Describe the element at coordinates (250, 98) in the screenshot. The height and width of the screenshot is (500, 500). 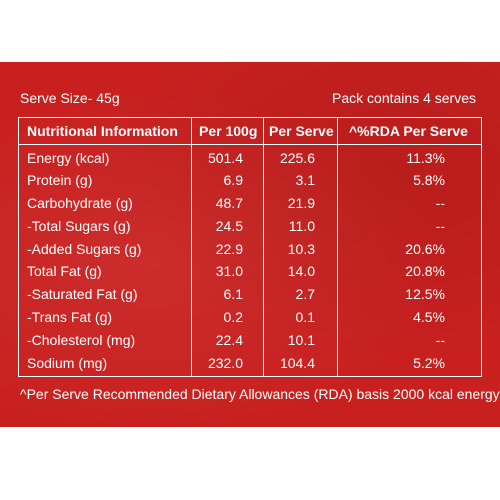
I see `serving-info-row: Serve Size- 45g Pack contains 4 serves` at that location.